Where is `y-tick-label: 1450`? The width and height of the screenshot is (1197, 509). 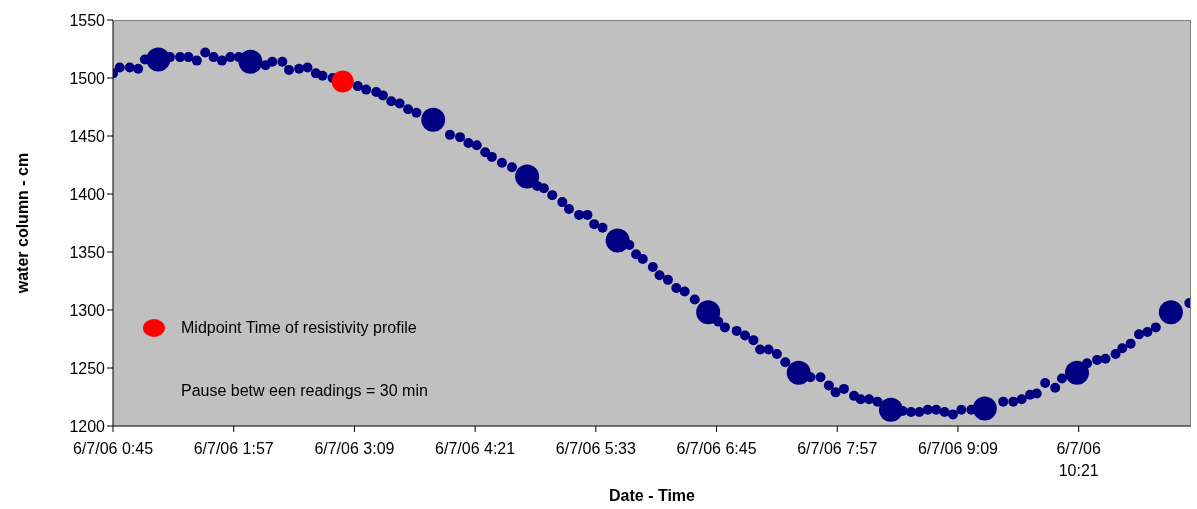 y-tick-label: 1450 is located at coordinates (87, 136).